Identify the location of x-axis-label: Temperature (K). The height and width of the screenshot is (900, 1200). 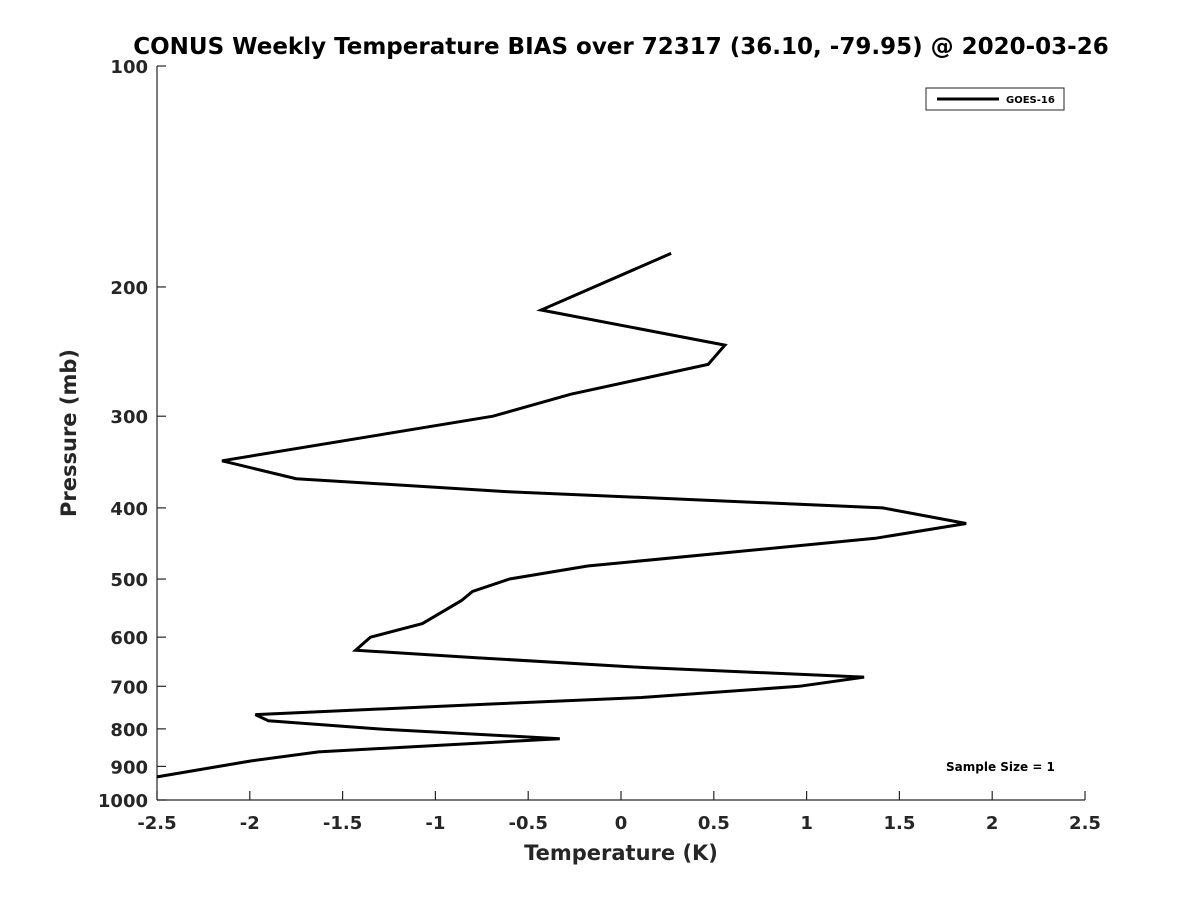
(621, 853).